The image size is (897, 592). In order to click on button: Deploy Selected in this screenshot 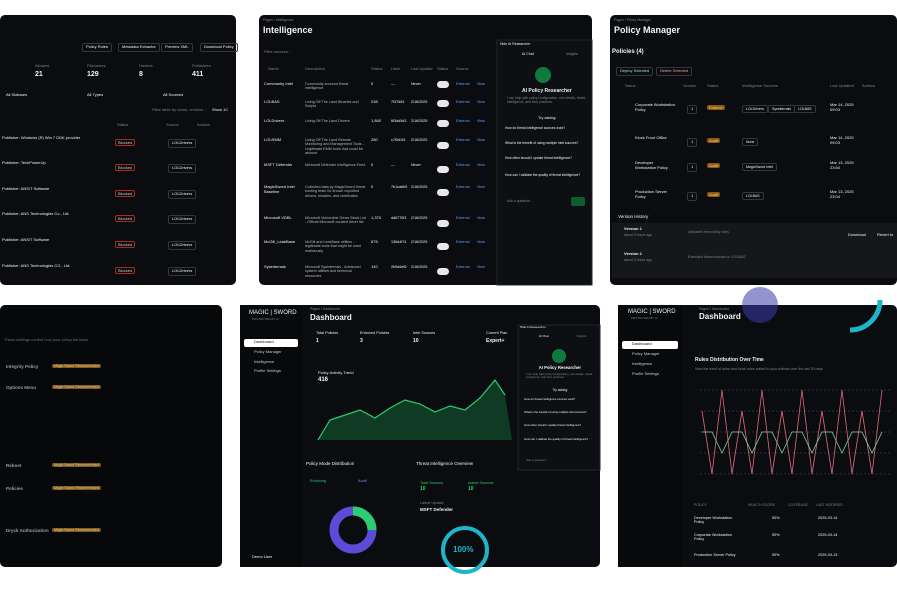, I will do `click(635, 71)`.